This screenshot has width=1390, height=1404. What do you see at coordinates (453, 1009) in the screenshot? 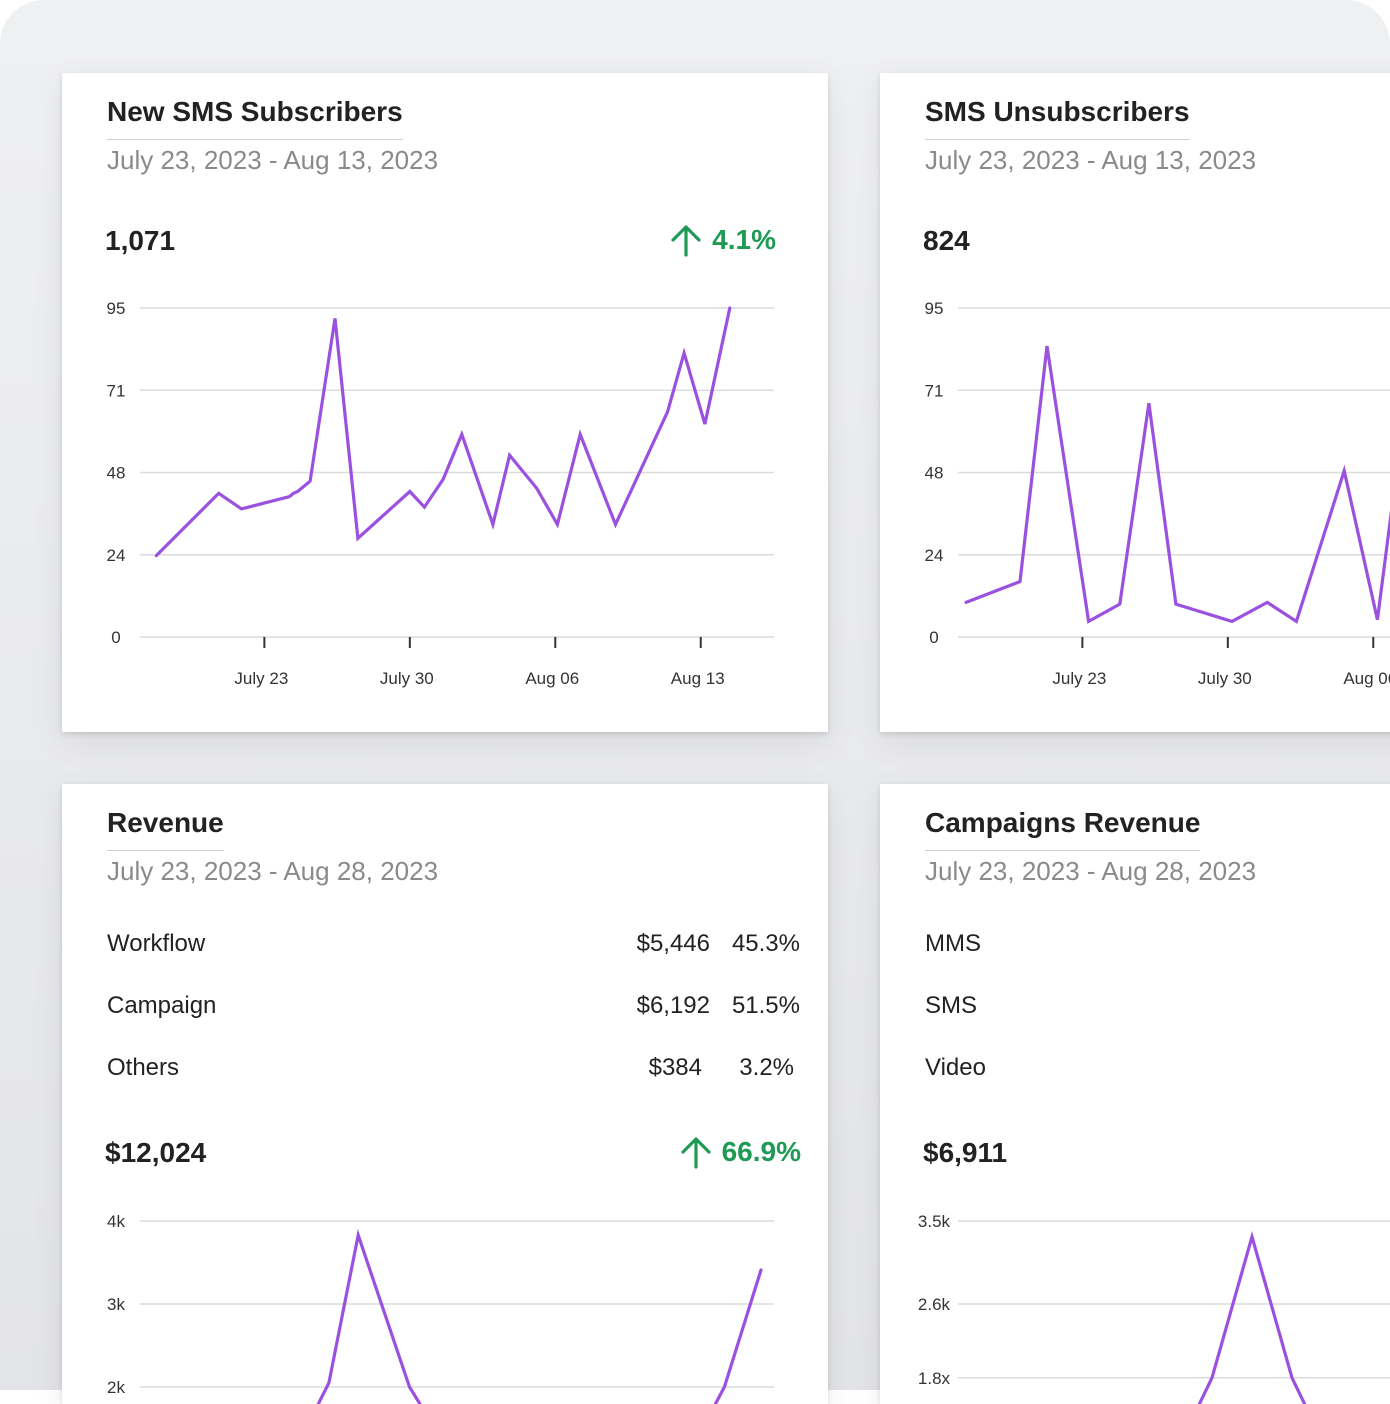
I see `breakdown-row-campaign: Campaign $6,192 51.5%` at bounding box center [453, 1009].